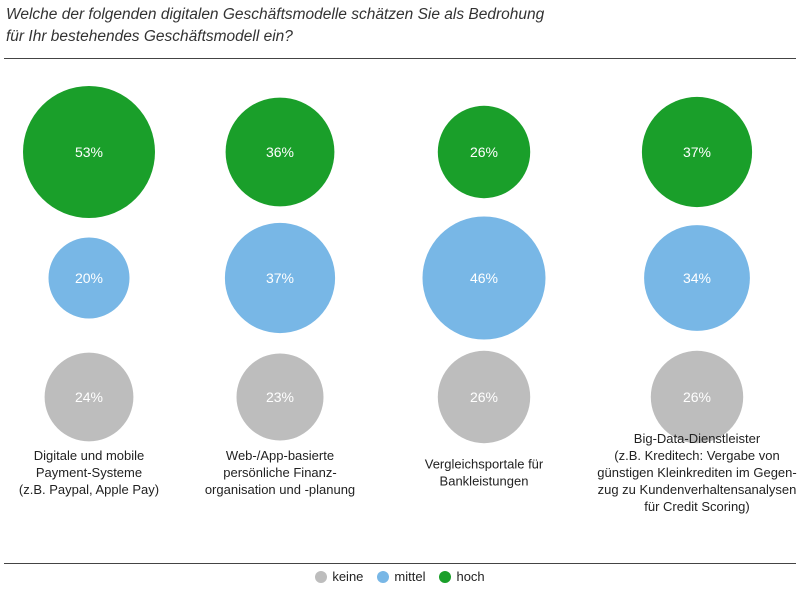 The image size is (800, 592). I want to click on category-label-4-line-2: (z.B. Kreditech: Vergabe von, so click(696, 455).